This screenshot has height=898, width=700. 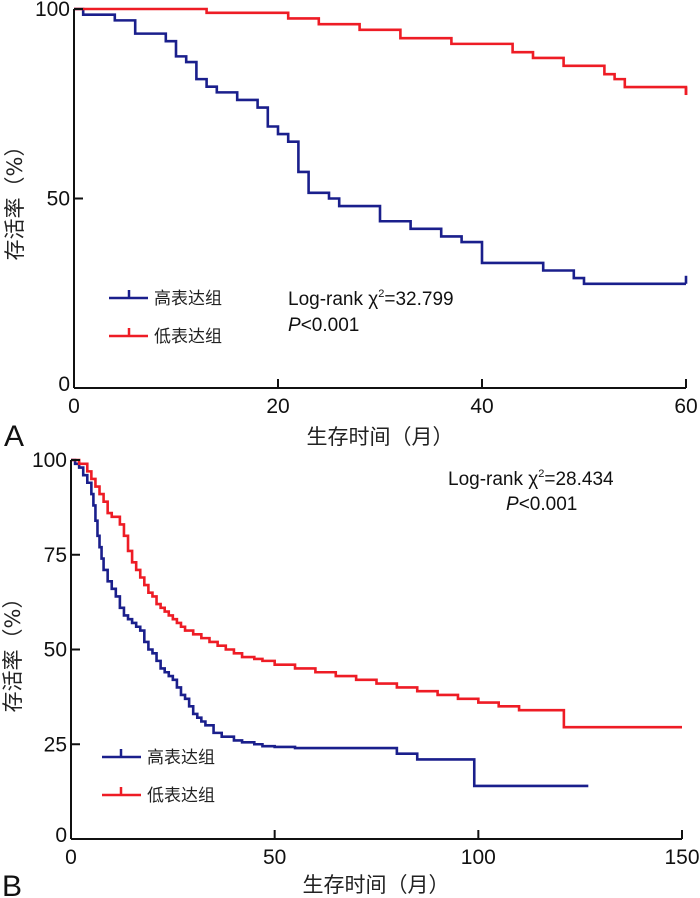 I want to click on panel-b-y-ticks: 0 25 50 75 100, so click(x=56, y=648).